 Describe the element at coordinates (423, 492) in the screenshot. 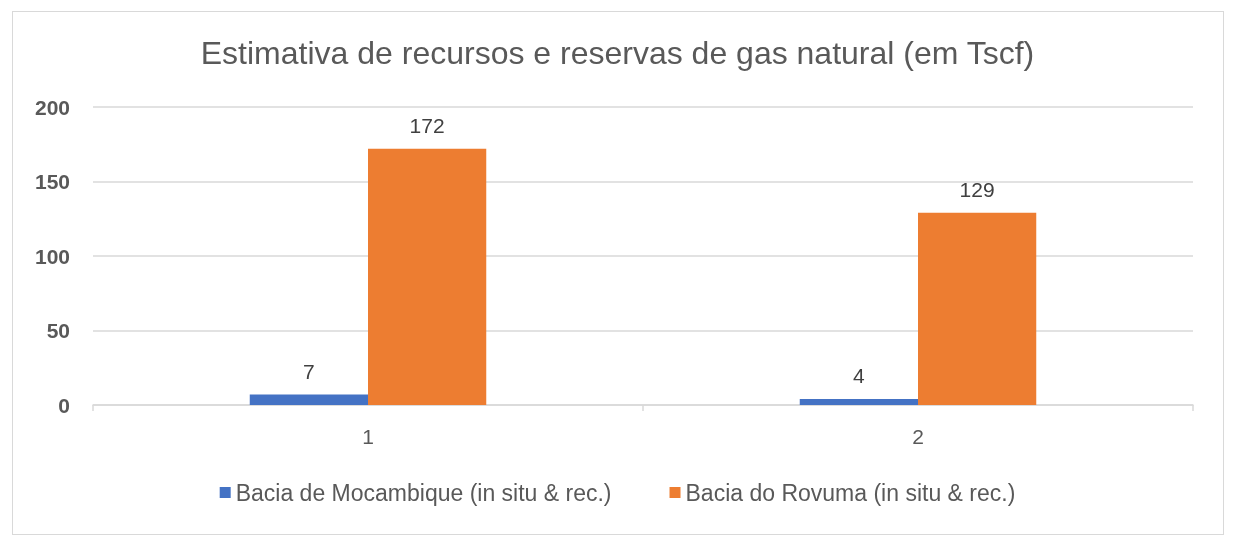

I see `legend-label: Bacia de Mocambique (in situ & rec.)` at that location.